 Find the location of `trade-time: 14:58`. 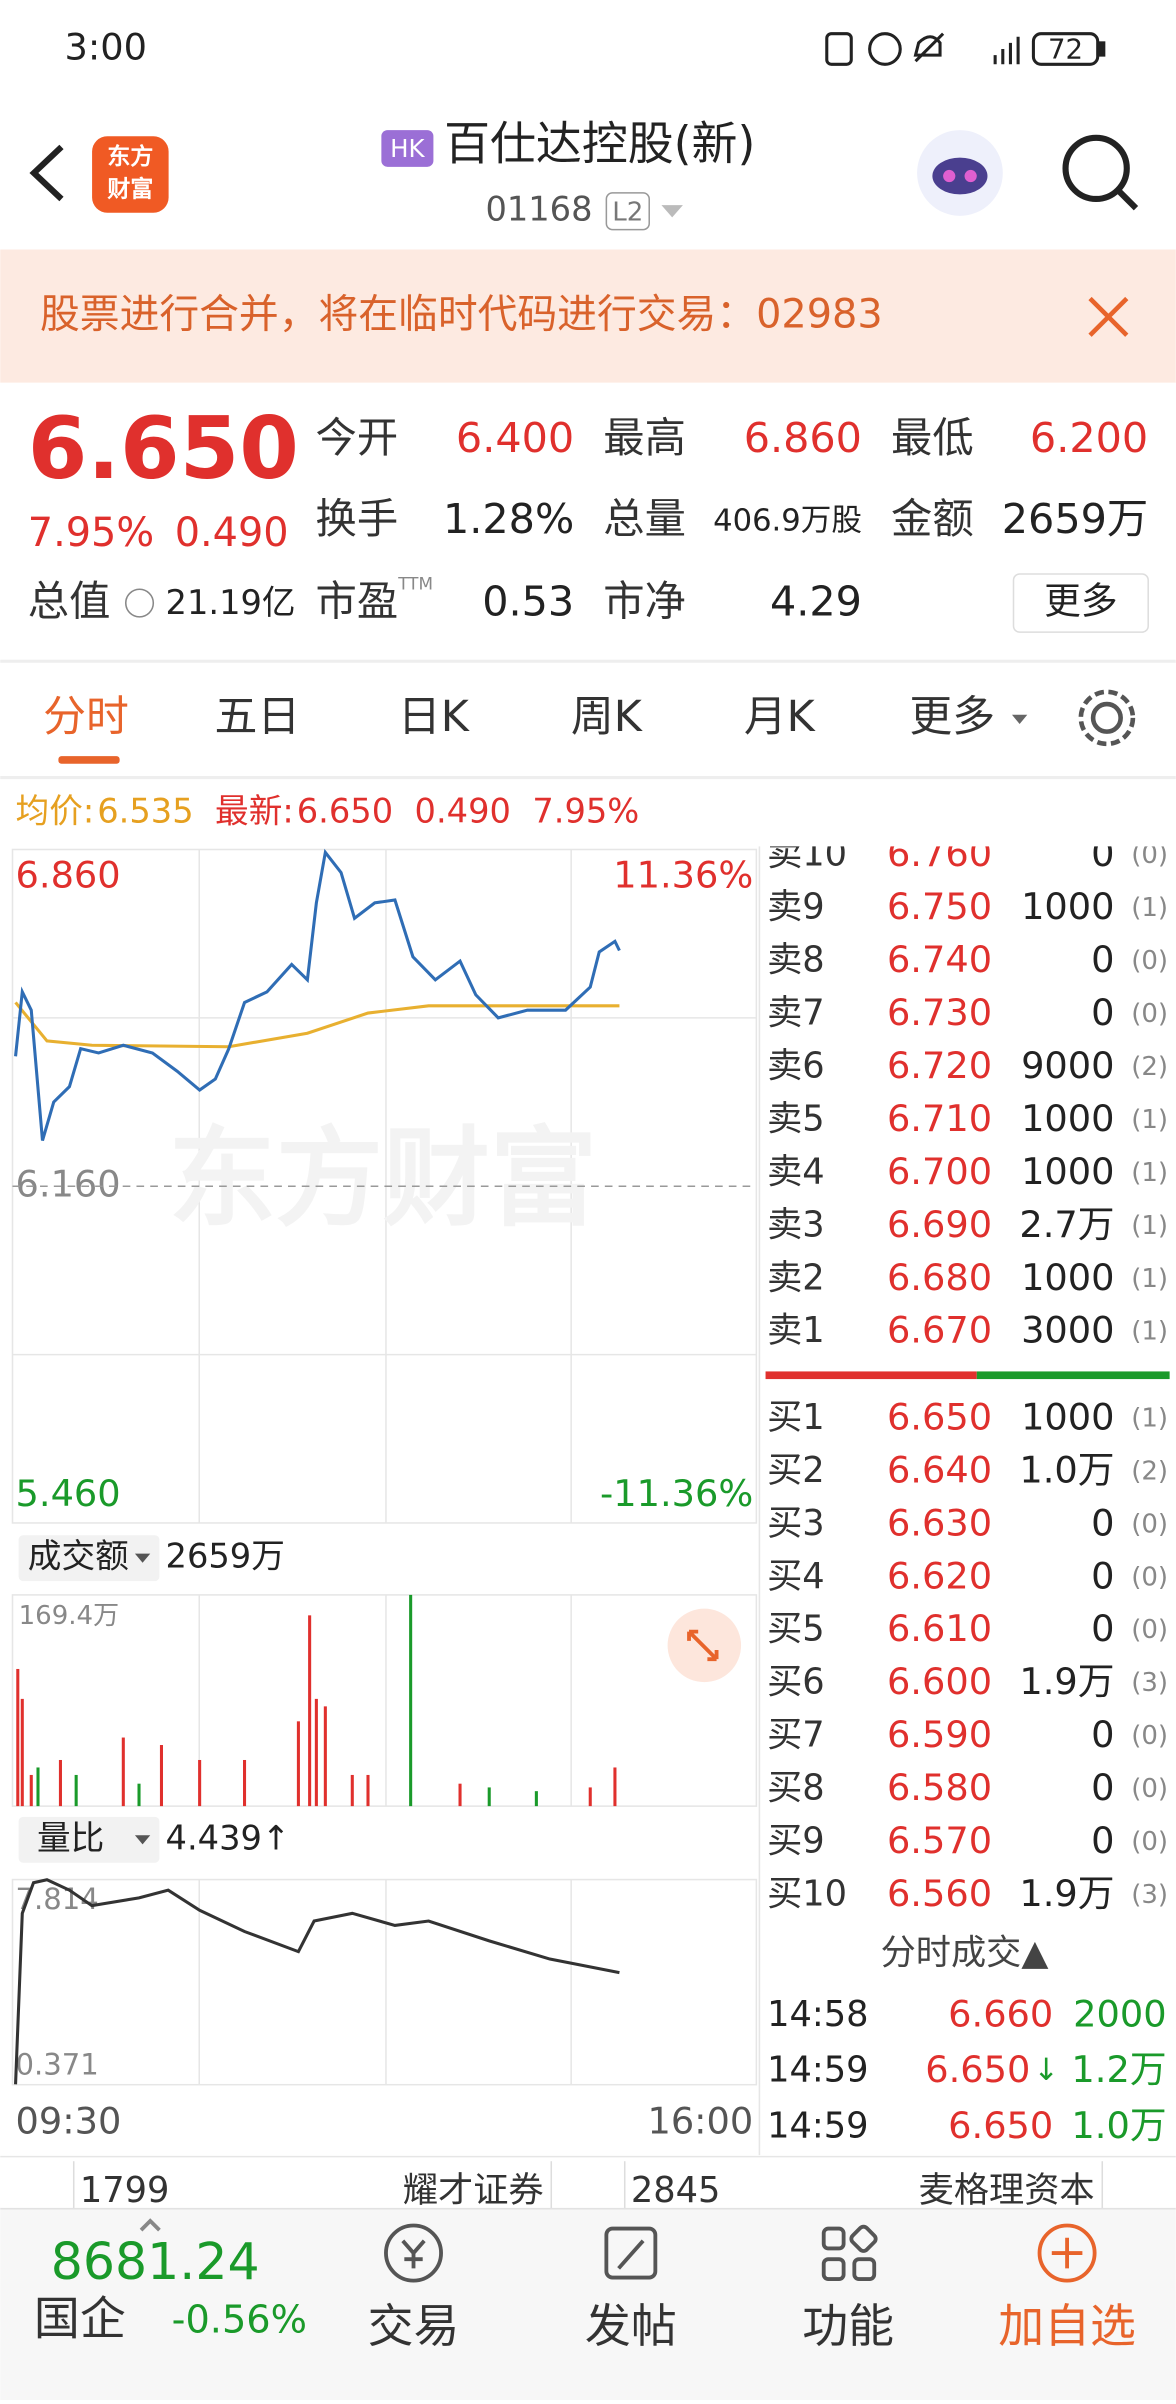

trade-time: 14:58 is located at coordinates (817, 2014).